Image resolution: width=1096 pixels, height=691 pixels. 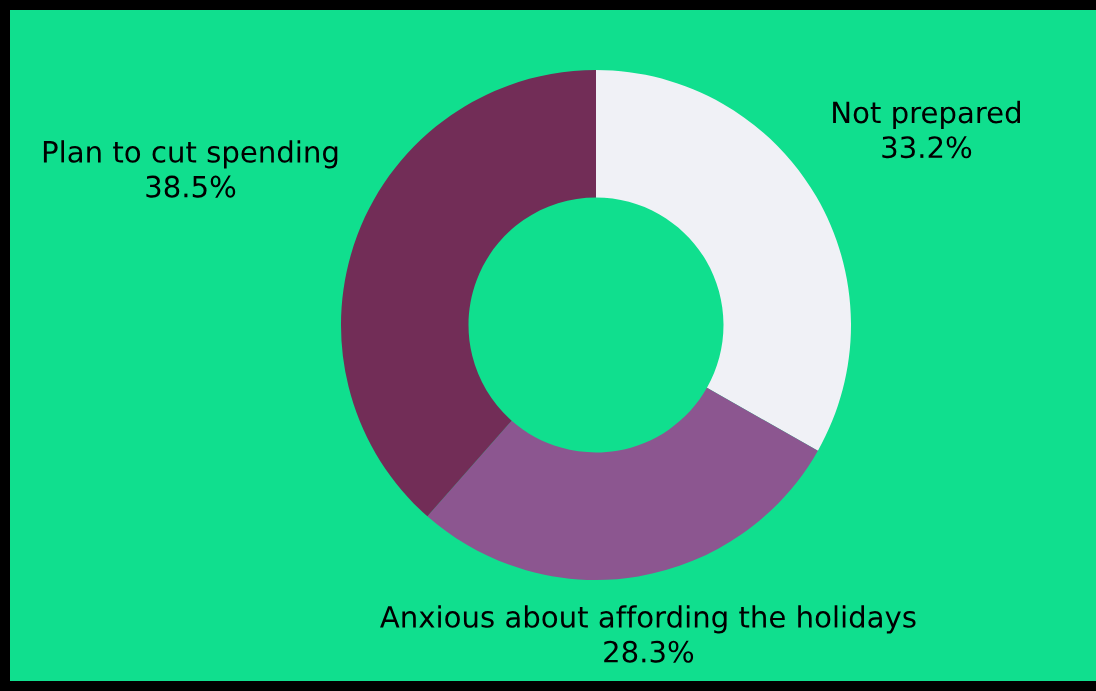 I want to click on data-label: 28.3%, so click(x=649, y=651).